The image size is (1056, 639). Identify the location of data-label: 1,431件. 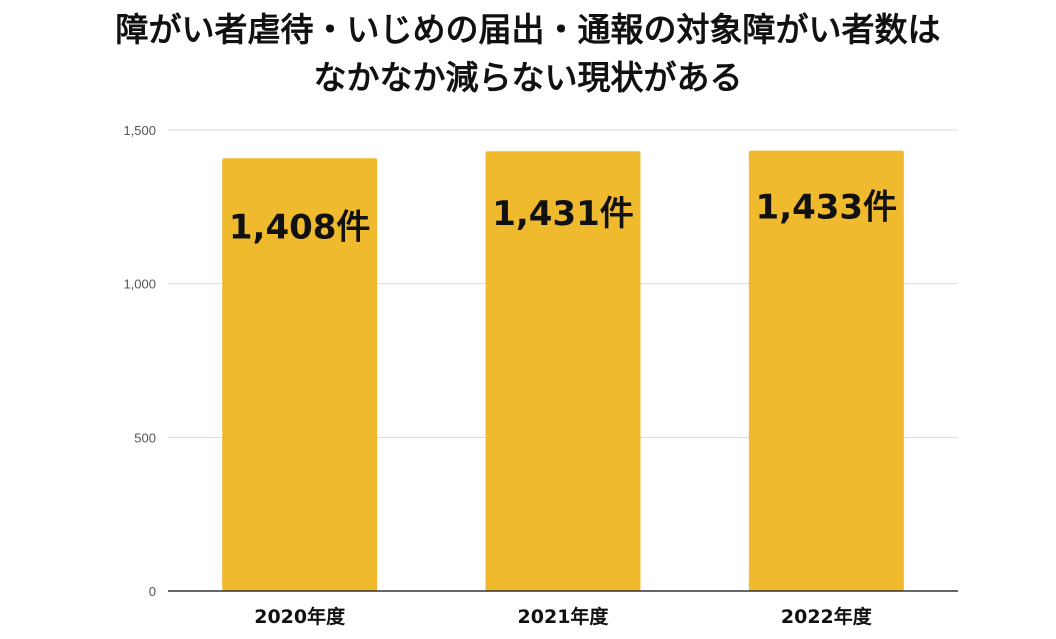
(563, 214).